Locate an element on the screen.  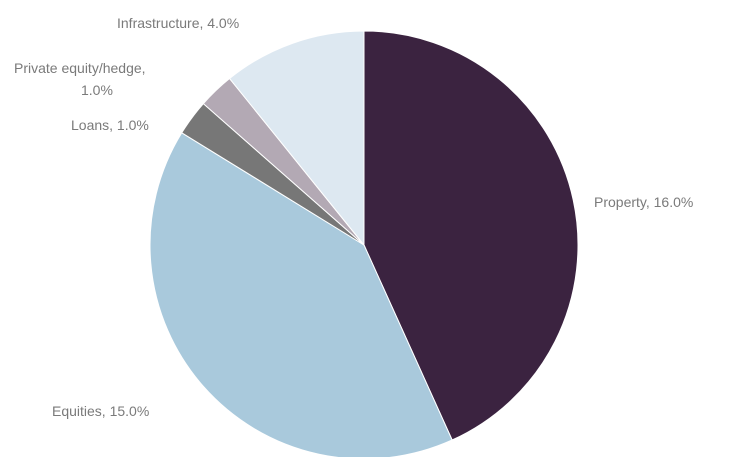
slice-label-equities: Equities, 15.0% is located at coordinates (100, 411).